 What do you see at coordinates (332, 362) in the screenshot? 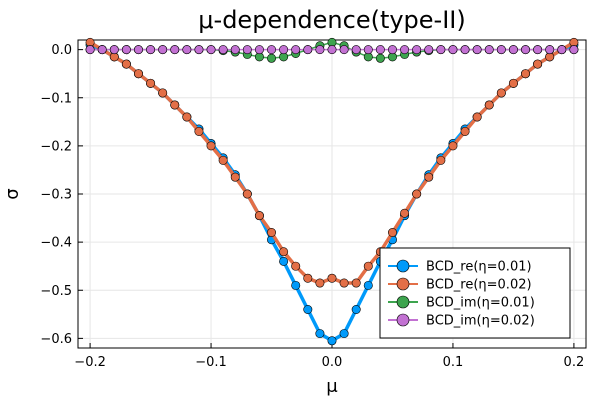
I see `x-tick-label: 0.0` at bounding box center [332, 362].